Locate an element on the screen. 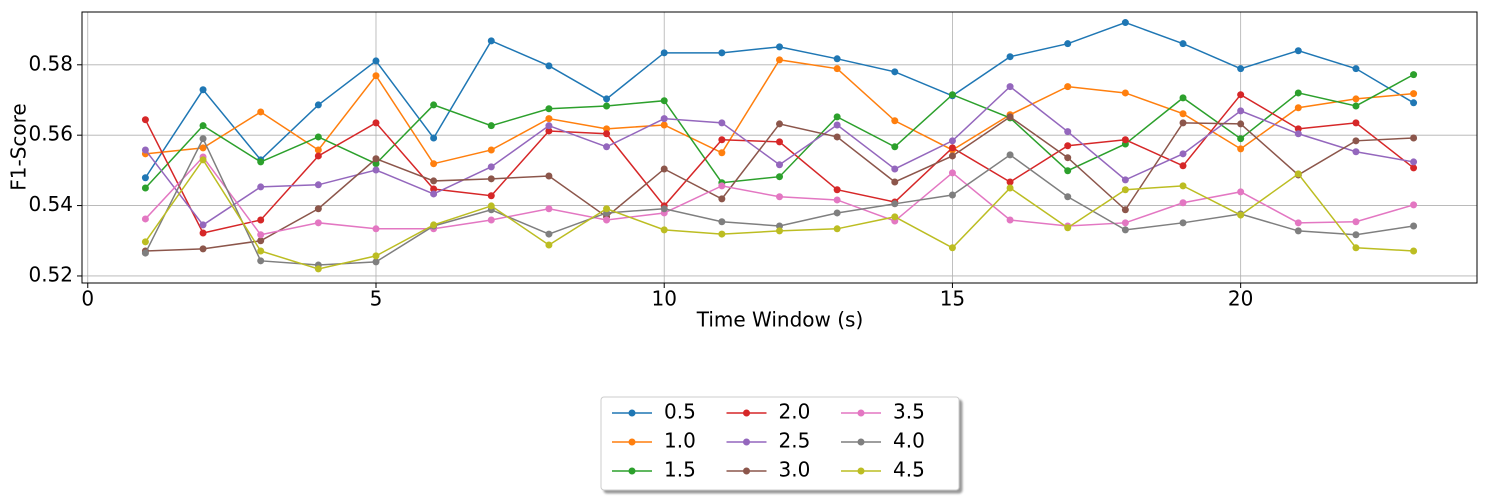 Image resolution: width=1487 pixels, height=501 pixels. y-tick-label: 0.54 is located at coordinates (50, 204).